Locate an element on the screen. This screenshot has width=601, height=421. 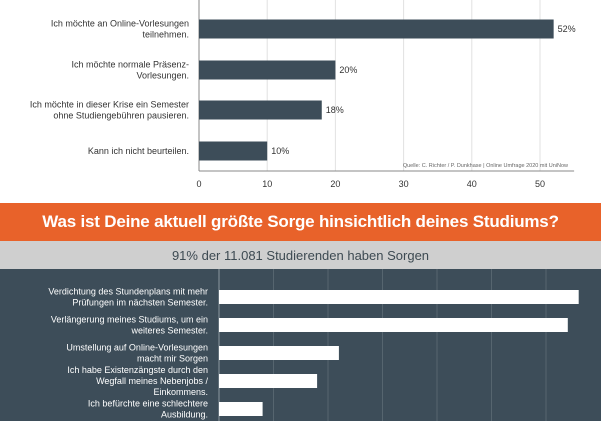
category-label-line: teilnehmen. is located at coordinates (165, 35).